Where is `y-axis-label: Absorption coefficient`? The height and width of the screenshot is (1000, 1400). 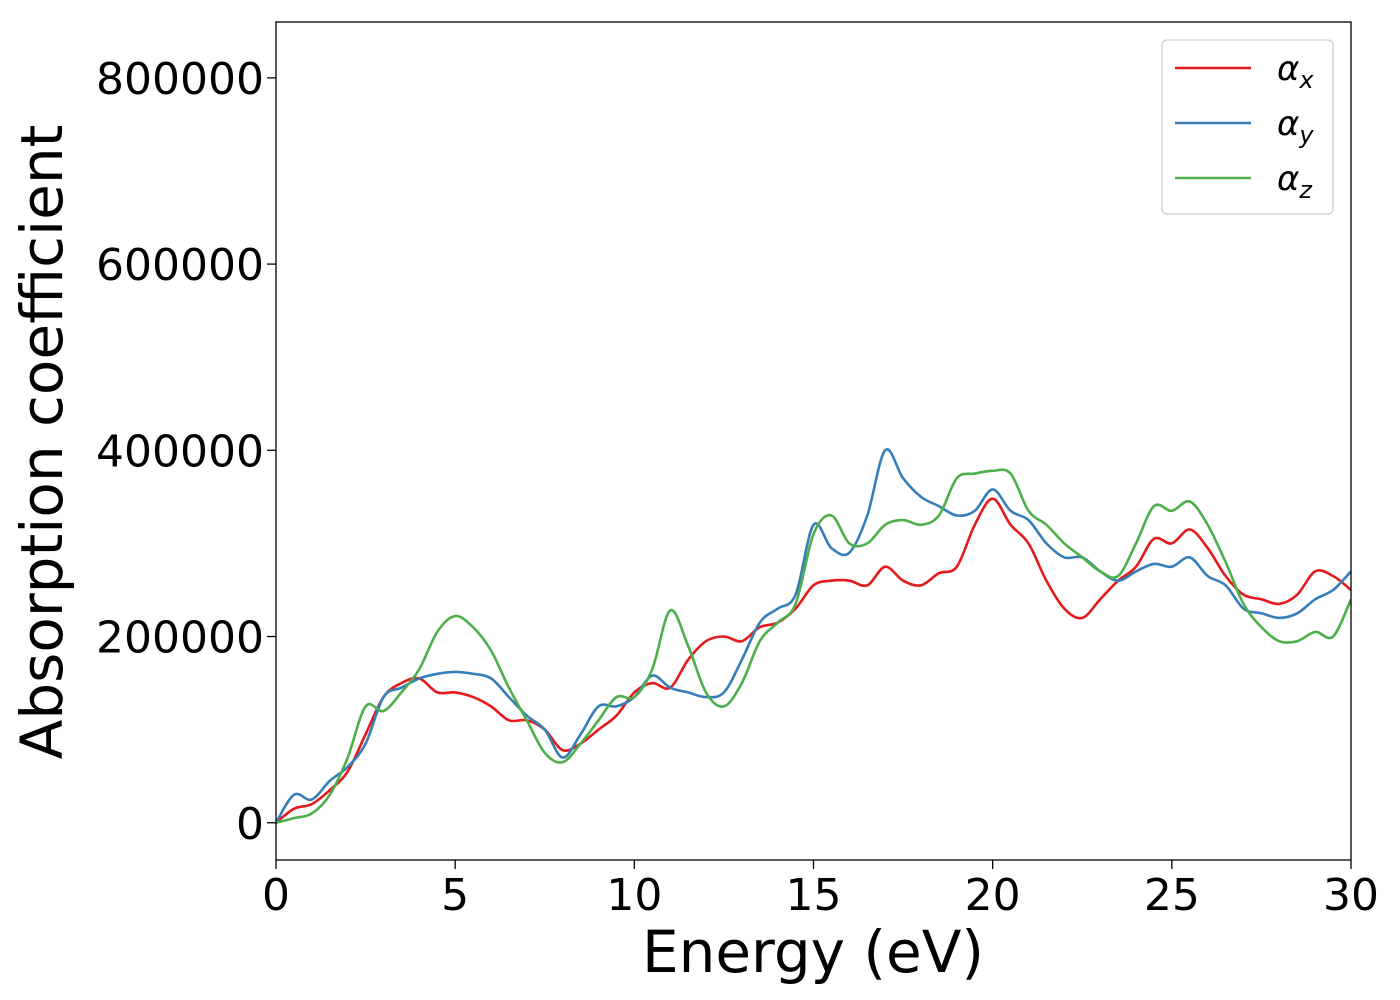 y-axis-label: Absorption coefficient is located at coordinates (42, 442).